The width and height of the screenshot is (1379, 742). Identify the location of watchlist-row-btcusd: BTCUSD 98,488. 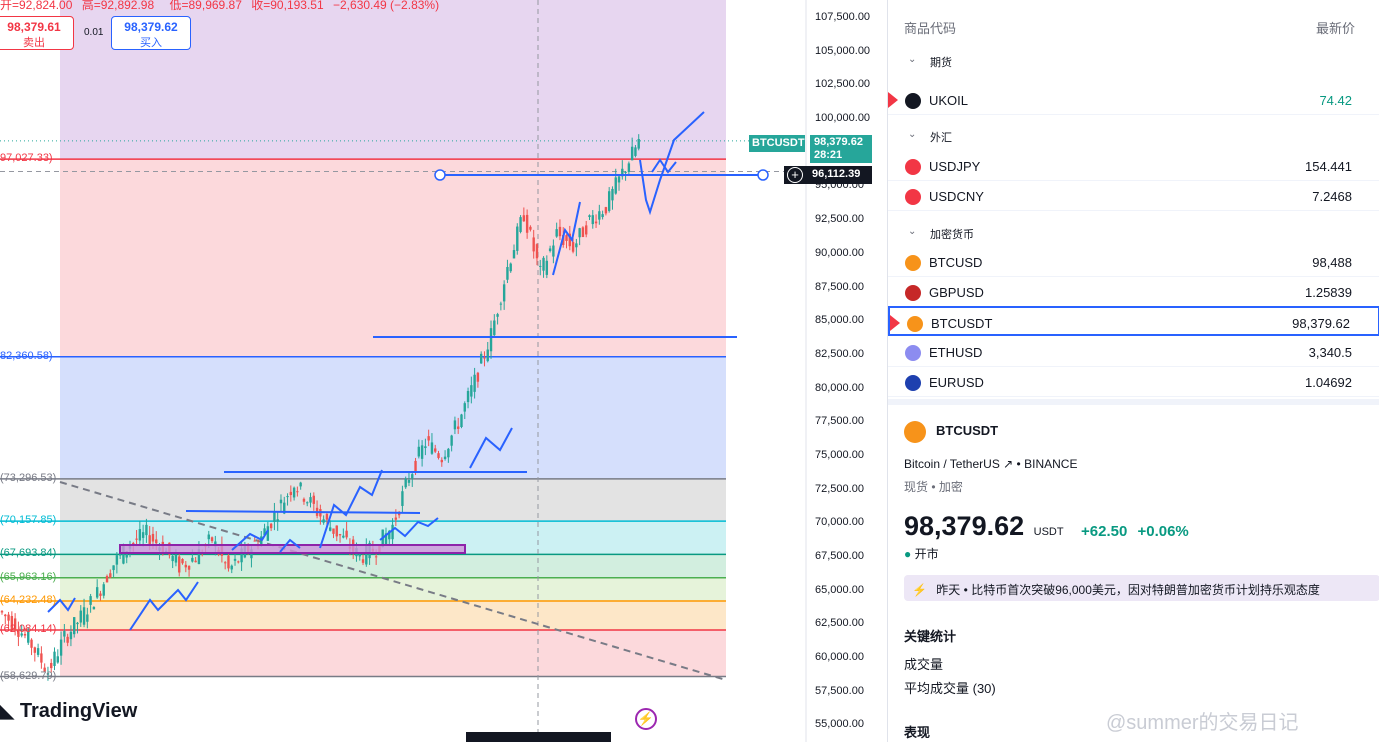
(1133, 262).